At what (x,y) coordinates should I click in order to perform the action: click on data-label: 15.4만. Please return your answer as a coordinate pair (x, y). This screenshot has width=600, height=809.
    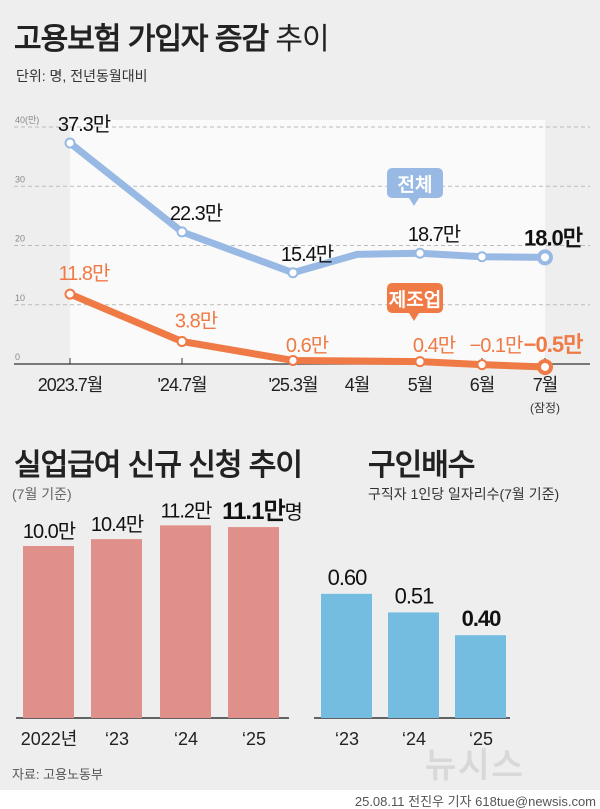
    Looking at the image, I should click on (307, 254).